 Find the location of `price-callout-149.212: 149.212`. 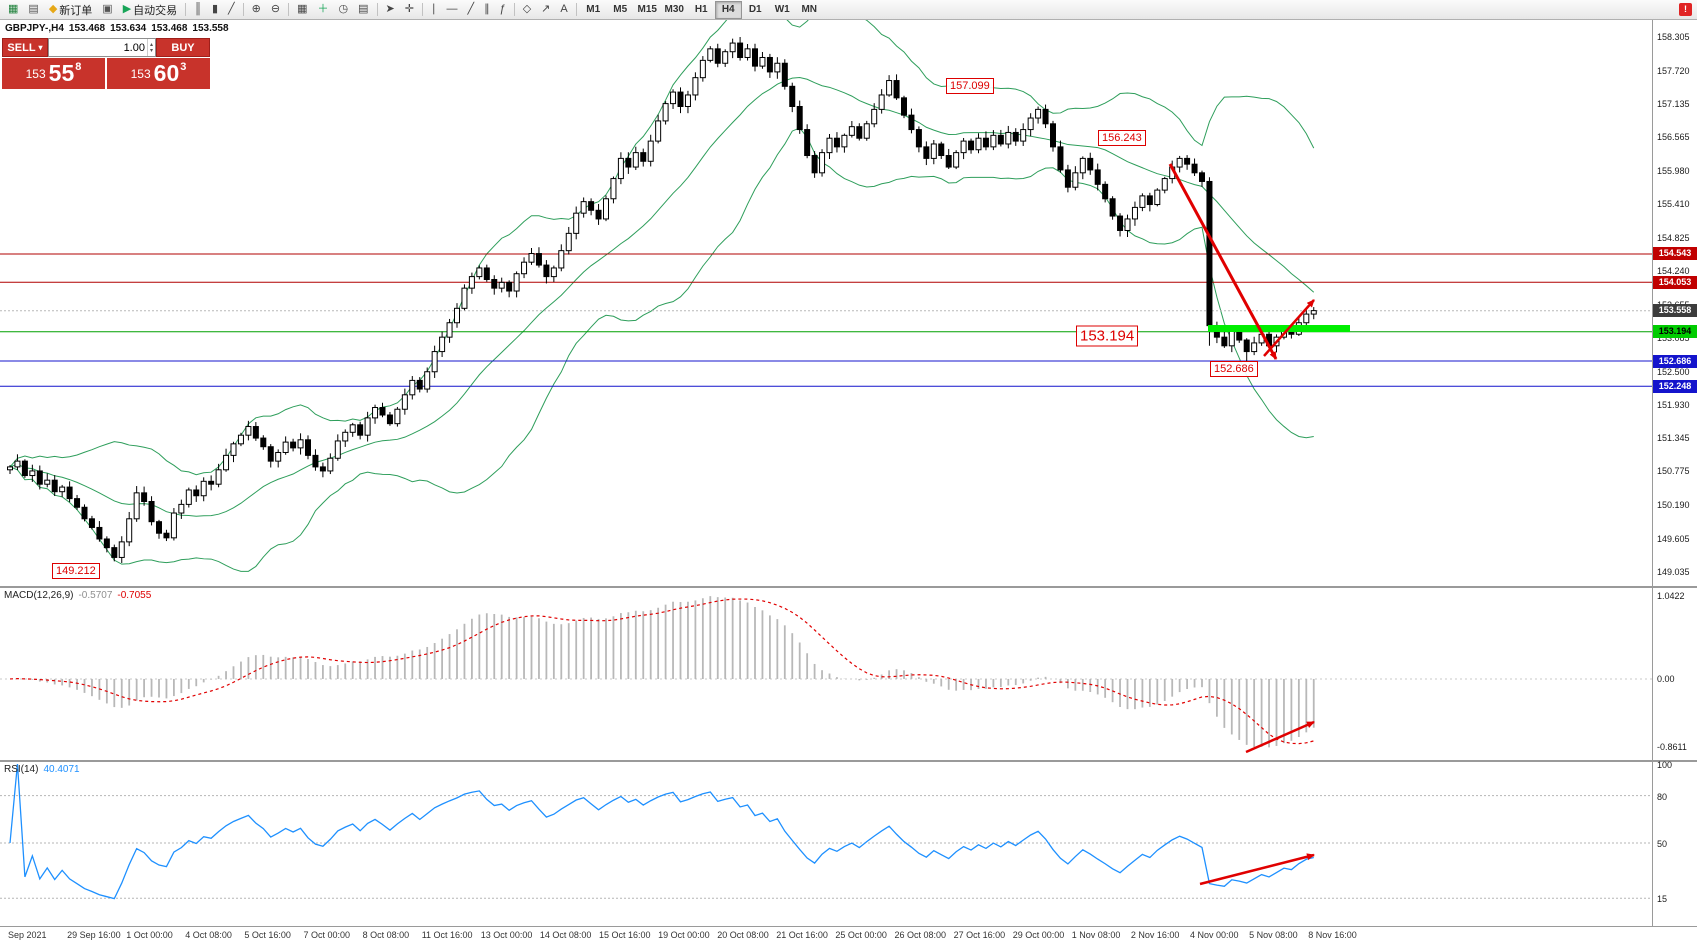

price-callout-149.212: 149.212 is located at coordinates (76, 571).